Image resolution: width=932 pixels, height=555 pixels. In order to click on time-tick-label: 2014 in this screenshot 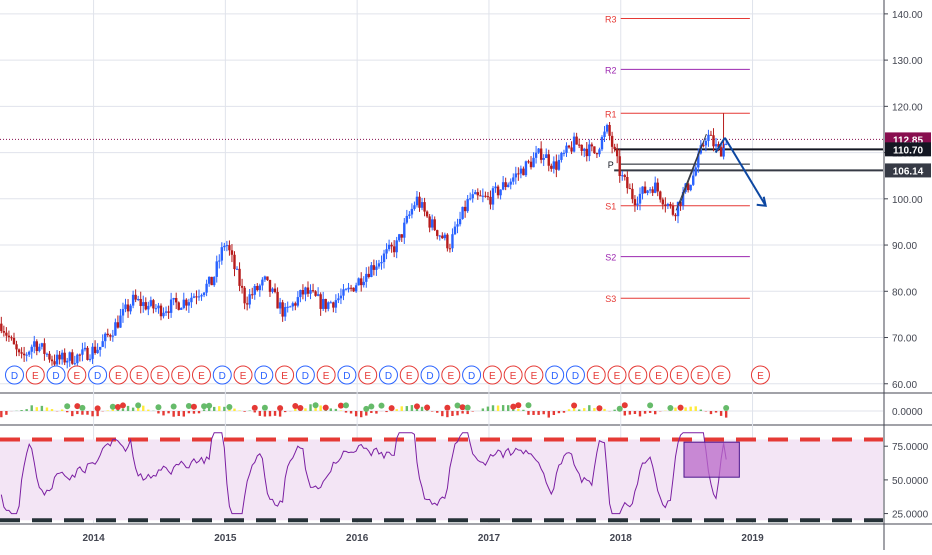, I will do `click(93, 538)`.